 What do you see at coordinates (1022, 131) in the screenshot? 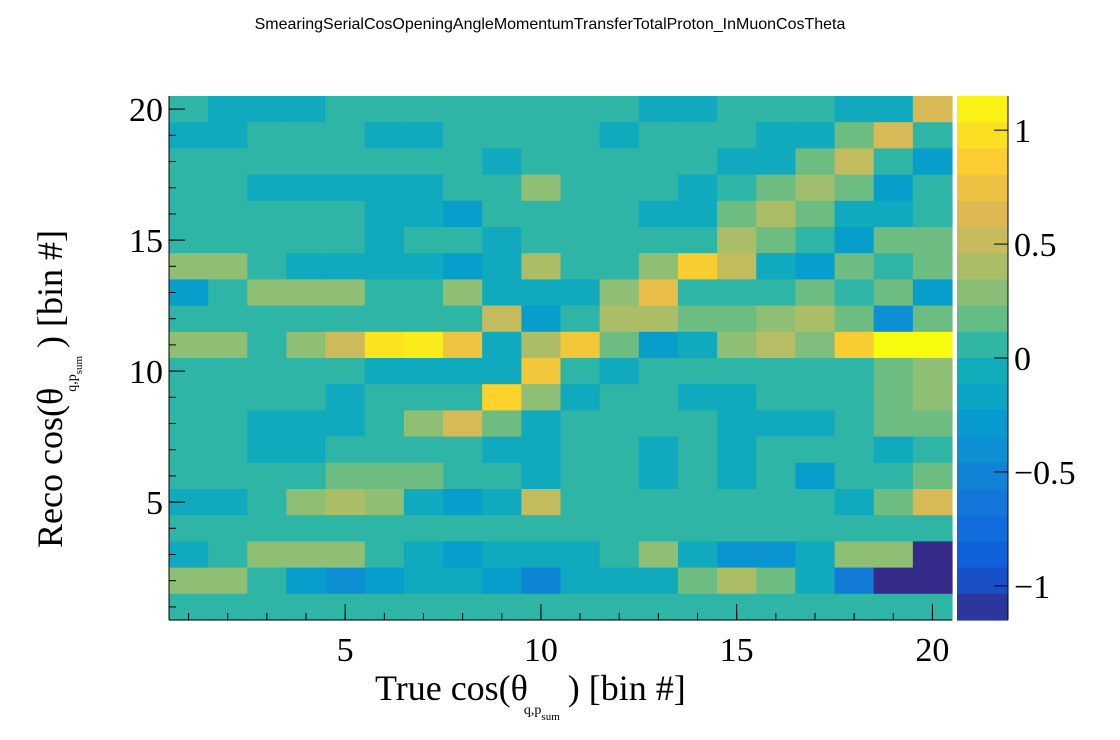
I see `colorbar-tick-label: 1` at bounding box center [1022, 131].